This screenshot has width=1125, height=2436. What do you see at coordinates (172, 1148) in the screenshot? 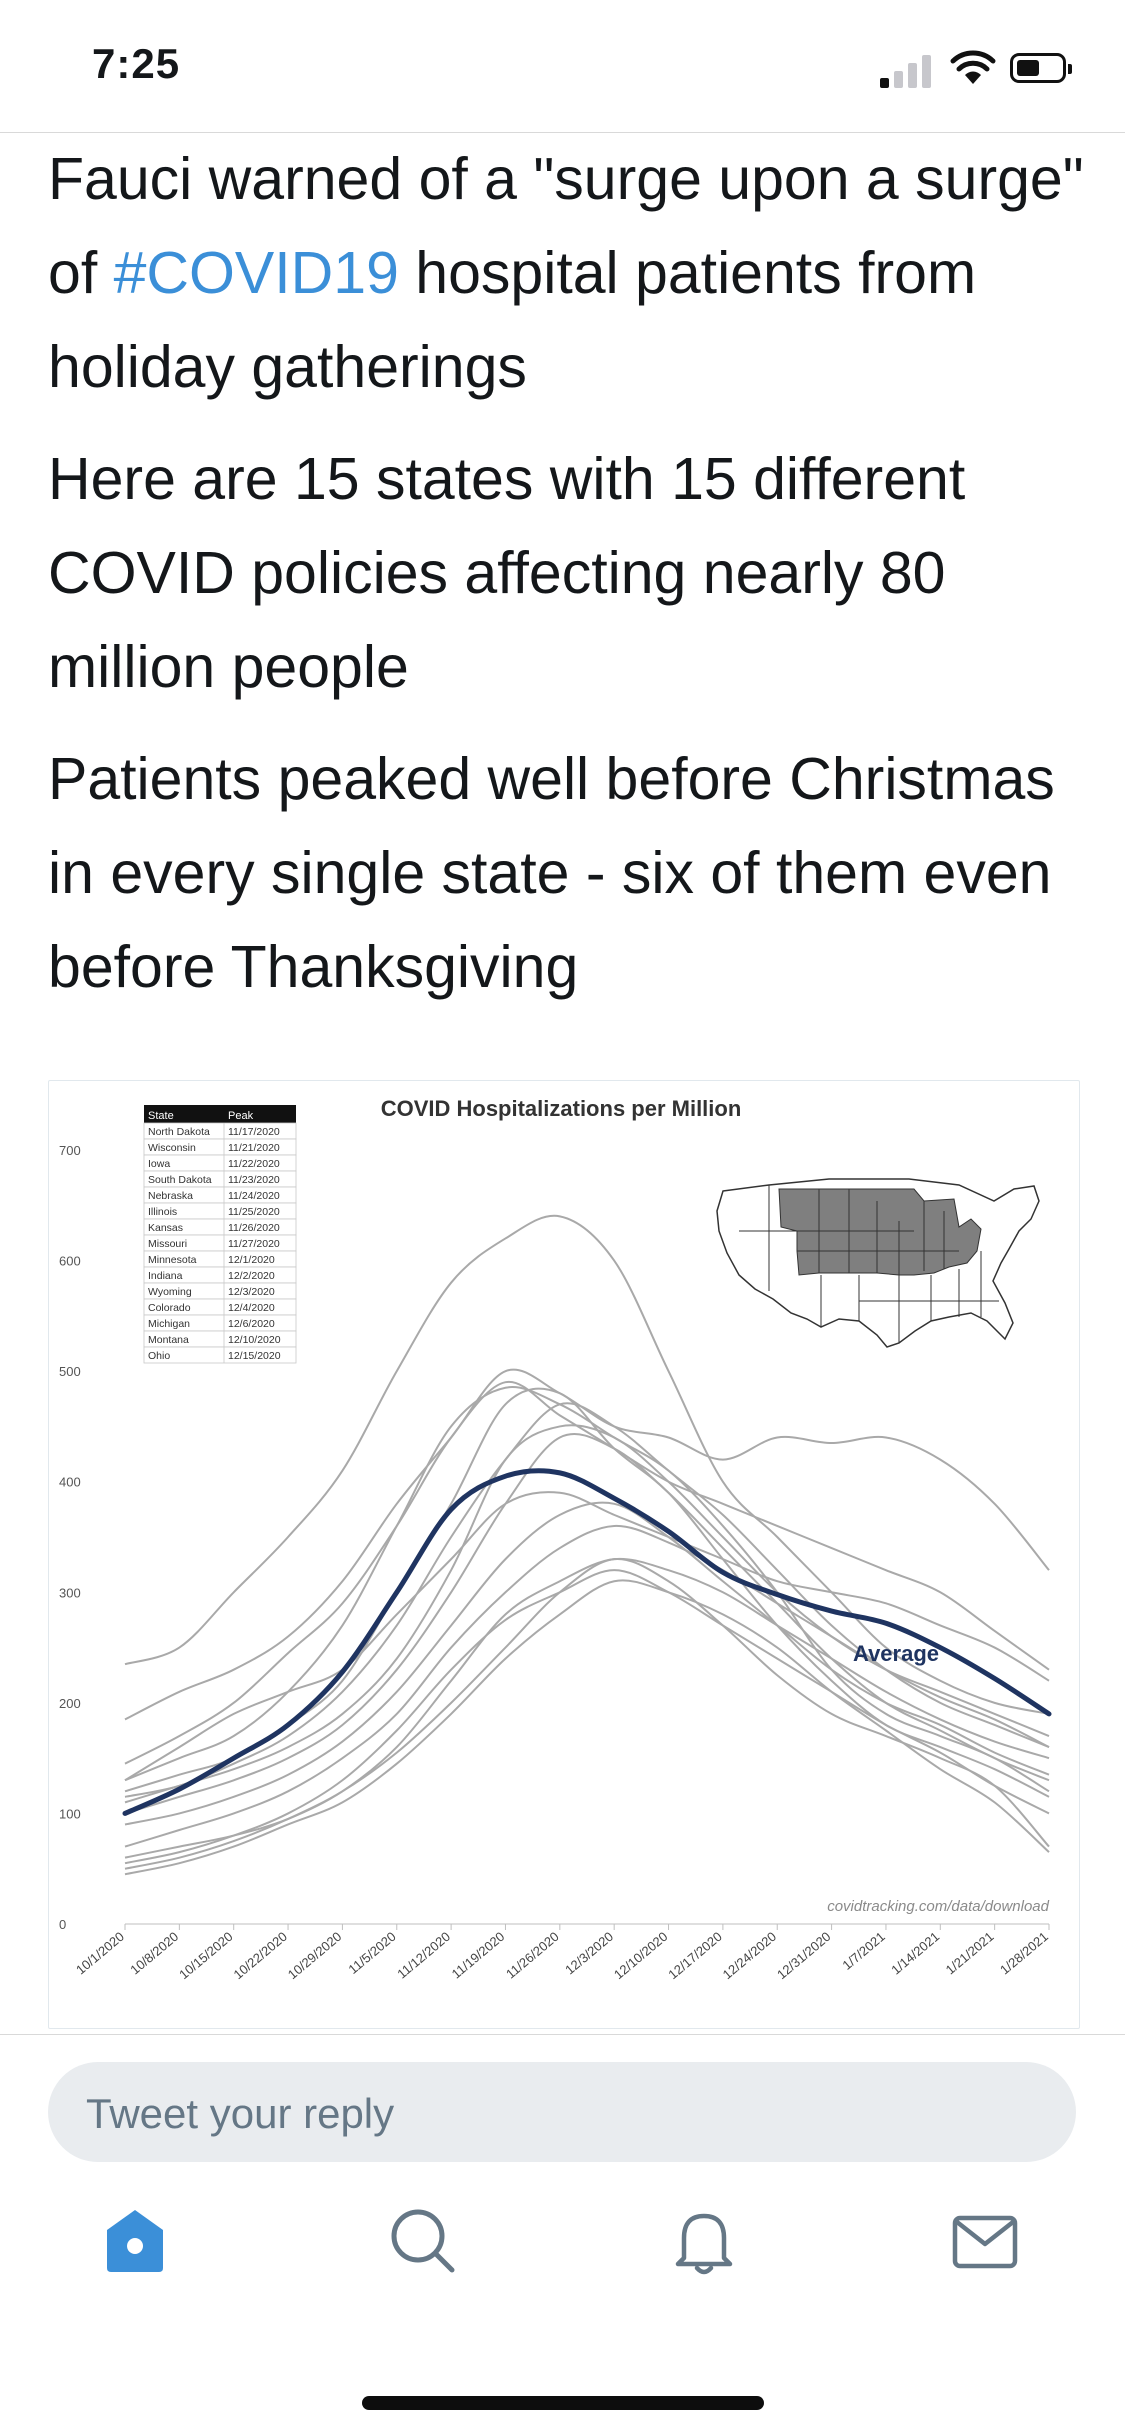
I see `table-cell-state: Wisconsin` at bounding box center [172, 1148].